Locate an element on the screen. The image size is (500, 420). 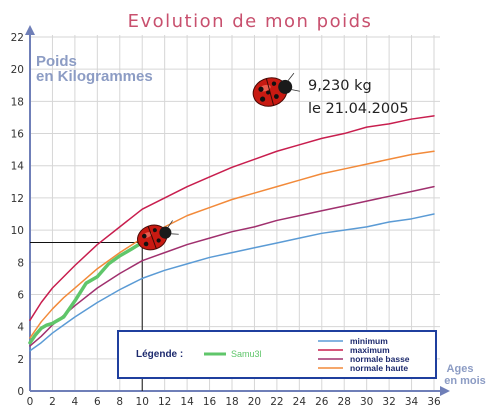
y-tick-label: 6 is located at coordinates (20, 295).